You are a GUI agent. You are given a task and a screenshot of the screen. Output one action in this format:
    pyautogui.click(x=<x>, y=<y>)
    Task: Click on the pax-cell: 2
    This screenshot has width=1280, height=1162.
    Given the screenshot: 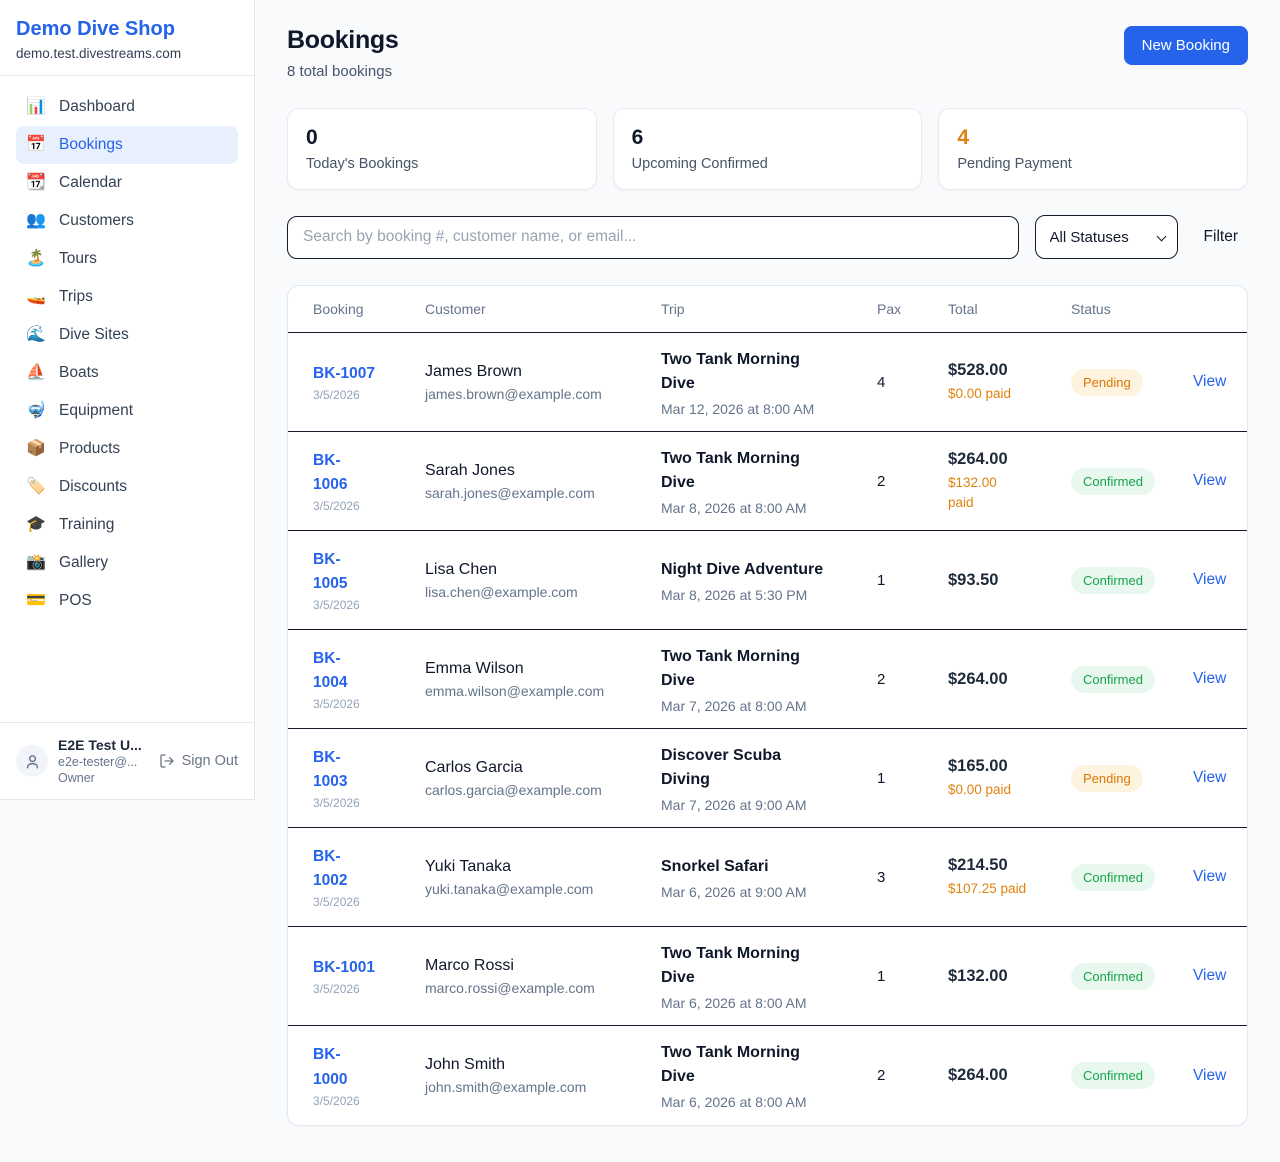 What is the action you would take?
    pyautogui.click(x=881, y=679)
    